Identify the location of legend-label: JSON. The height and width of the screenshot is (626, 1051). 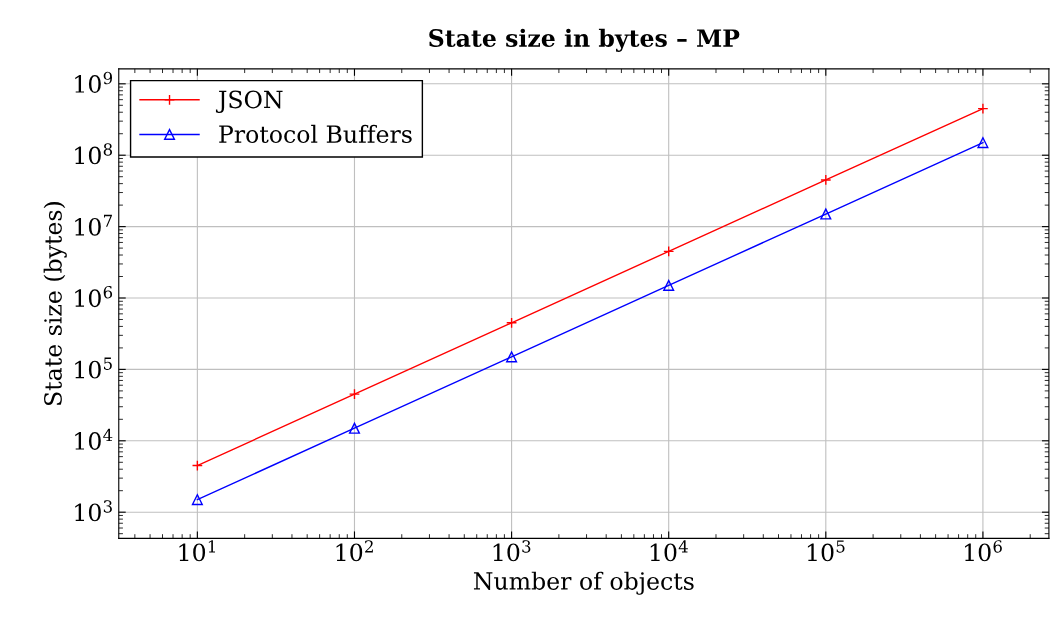
(249, 101).